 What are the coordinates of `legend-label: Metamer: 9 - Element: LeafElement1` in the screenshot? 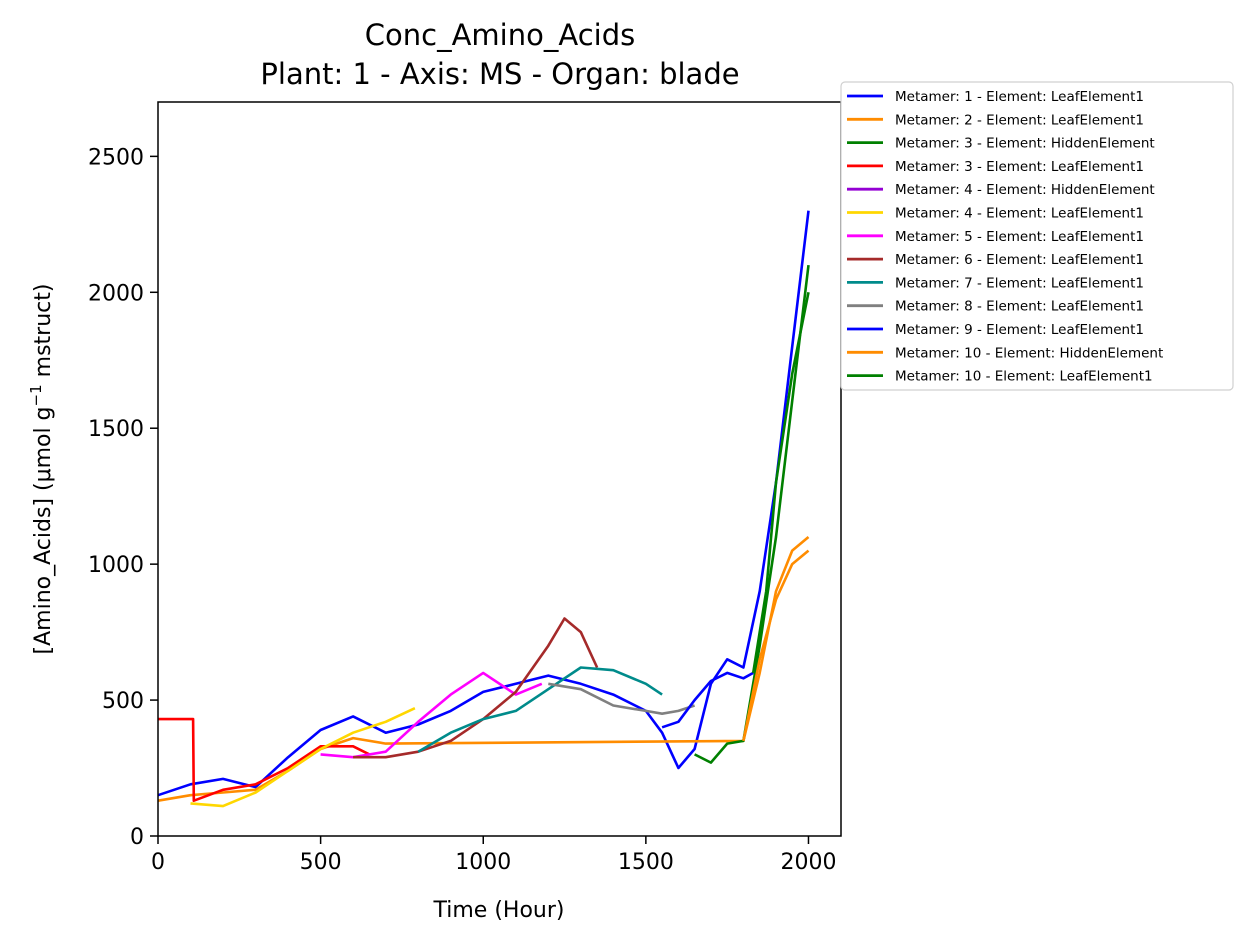 It's located at (1019, 330).